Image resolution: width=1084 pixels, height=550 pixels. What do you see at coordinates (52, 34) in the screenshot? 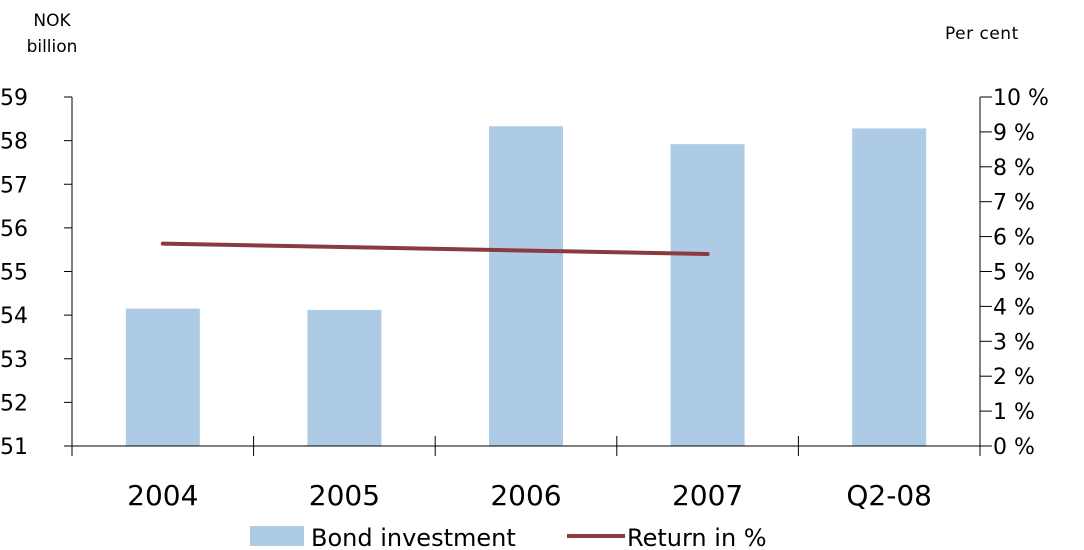
I see `left-axis-unit-label: NOK billion` at bounding box center [52, 34].